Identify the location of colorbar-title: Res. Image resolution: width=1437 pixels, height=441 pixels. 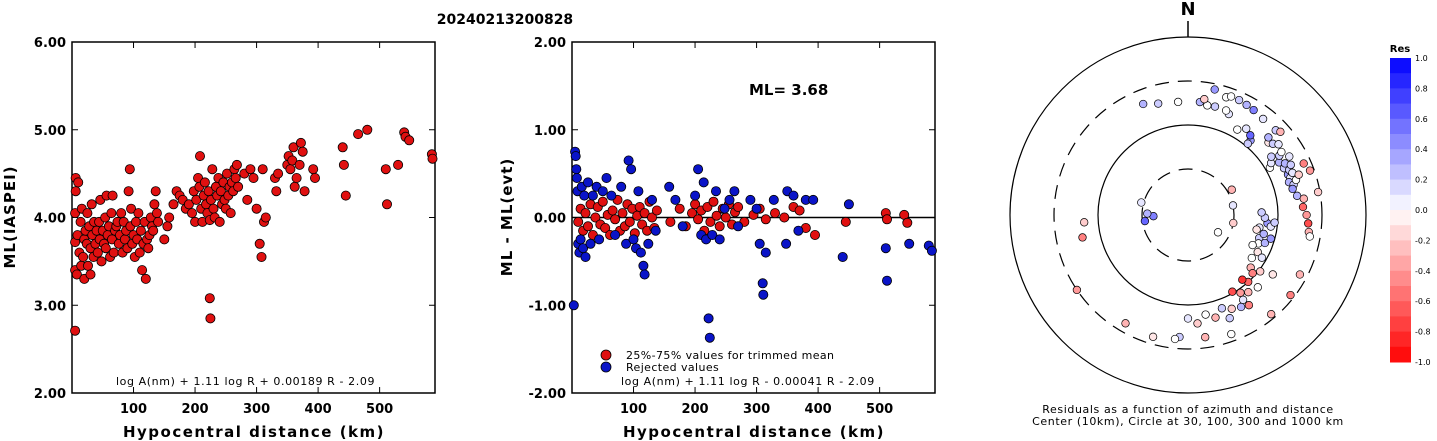
(1400, 49).